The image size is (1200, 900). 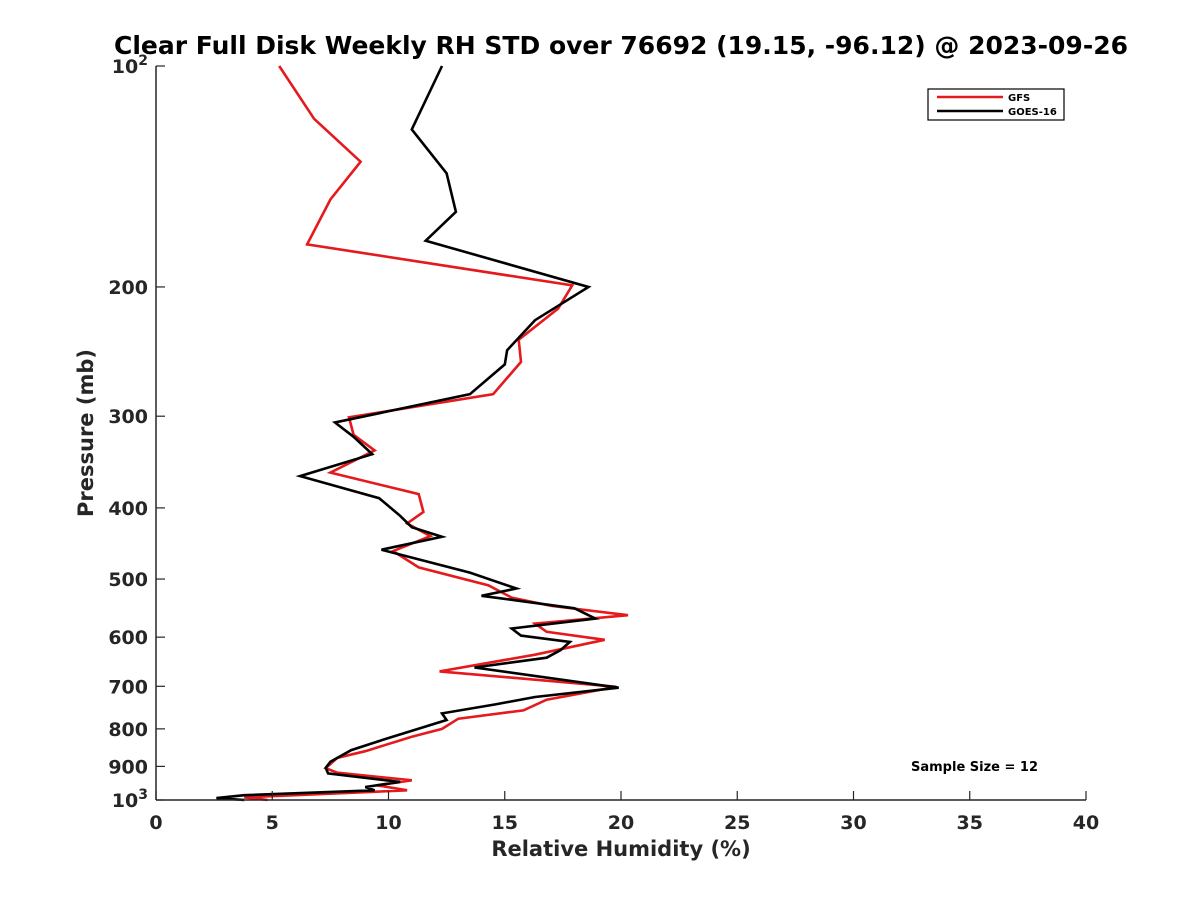 I want to click on x-tick-label-3: 15, so click(x=505, y=823).